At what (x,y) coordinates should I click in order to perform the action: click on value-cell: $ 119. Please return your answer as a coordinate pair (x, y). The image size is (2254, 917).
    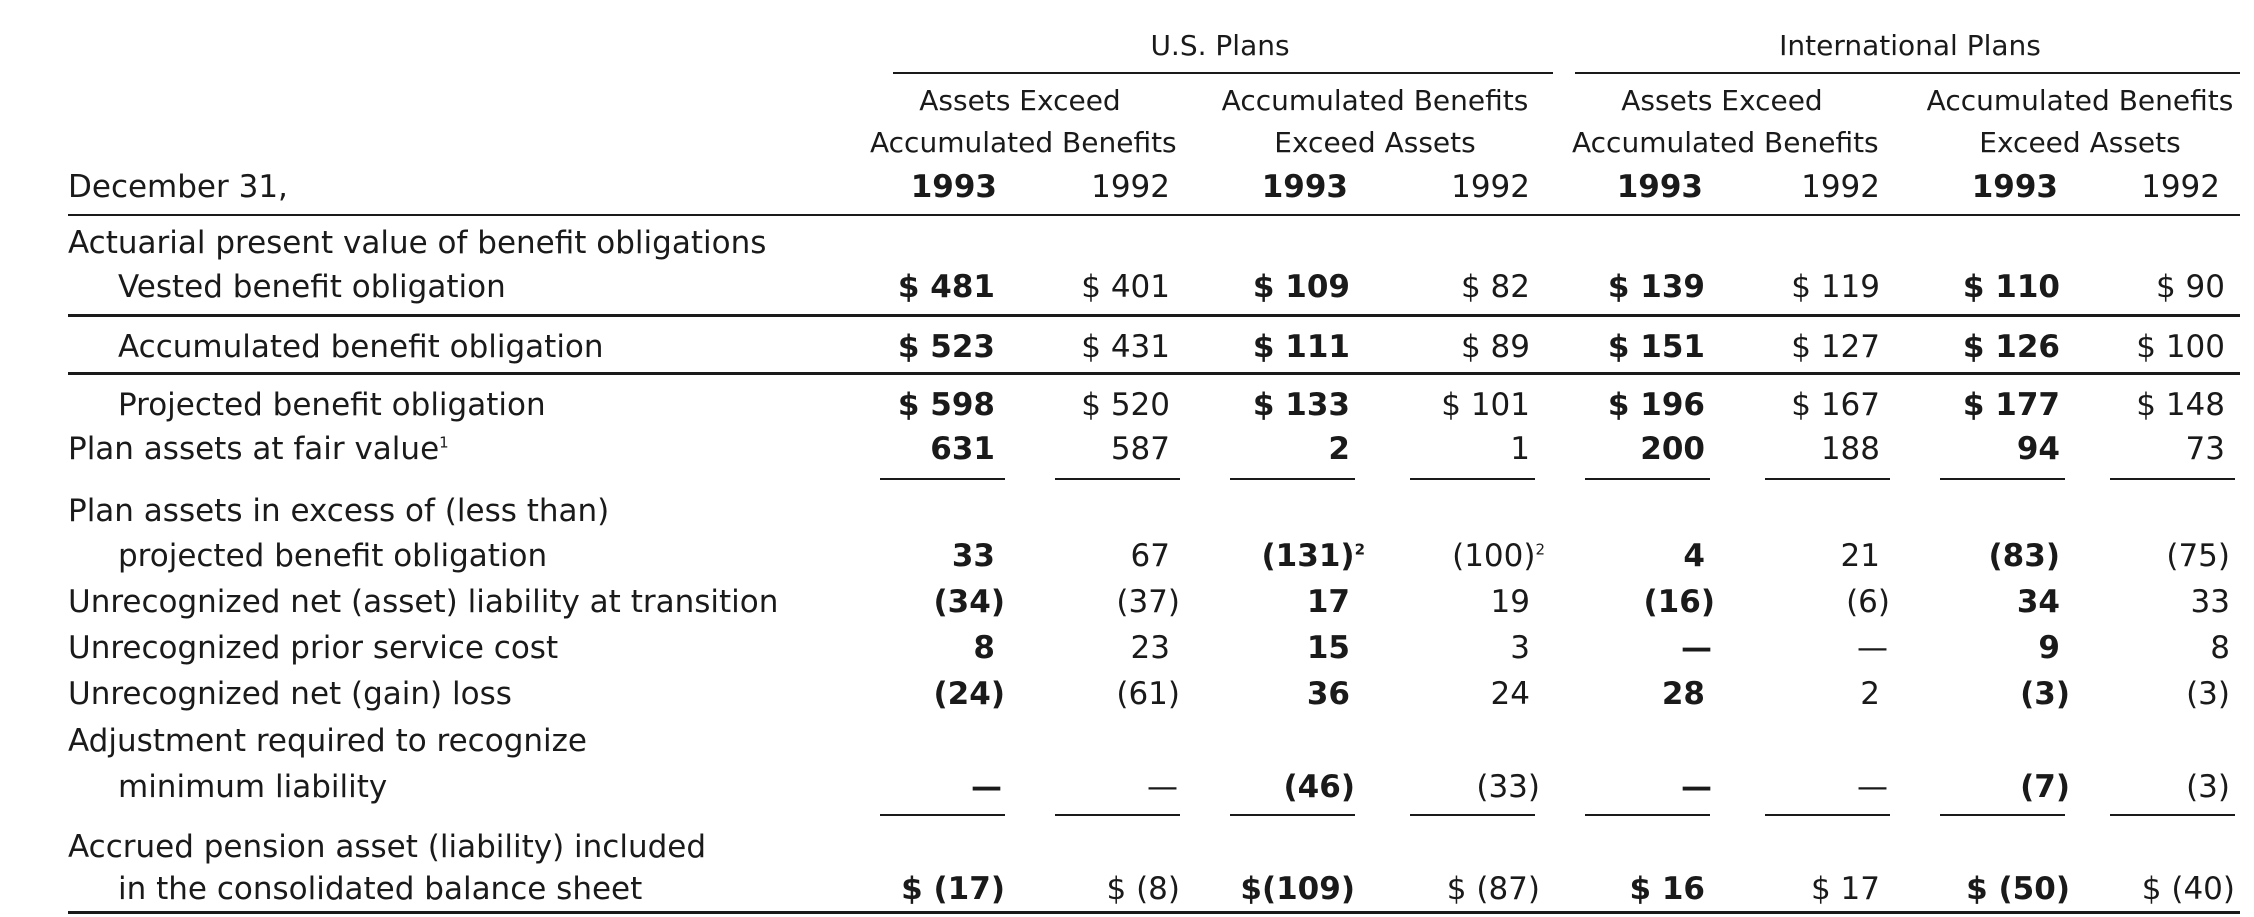
    Looking at the image, I should click on (1835, 287).